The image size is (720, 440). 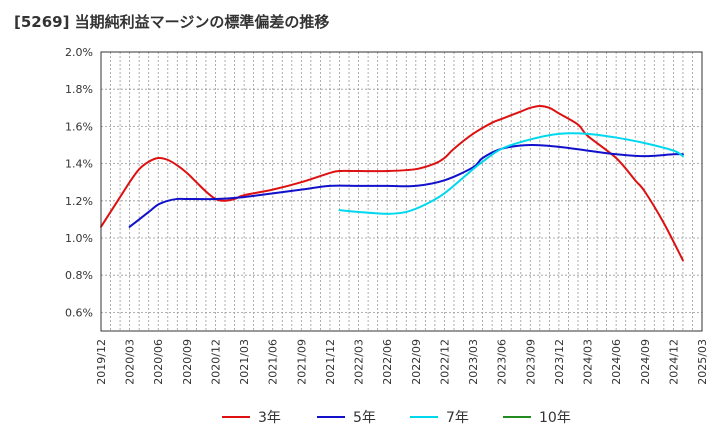 I want to click on legend-item: 10年, so click(x=537, y=417).